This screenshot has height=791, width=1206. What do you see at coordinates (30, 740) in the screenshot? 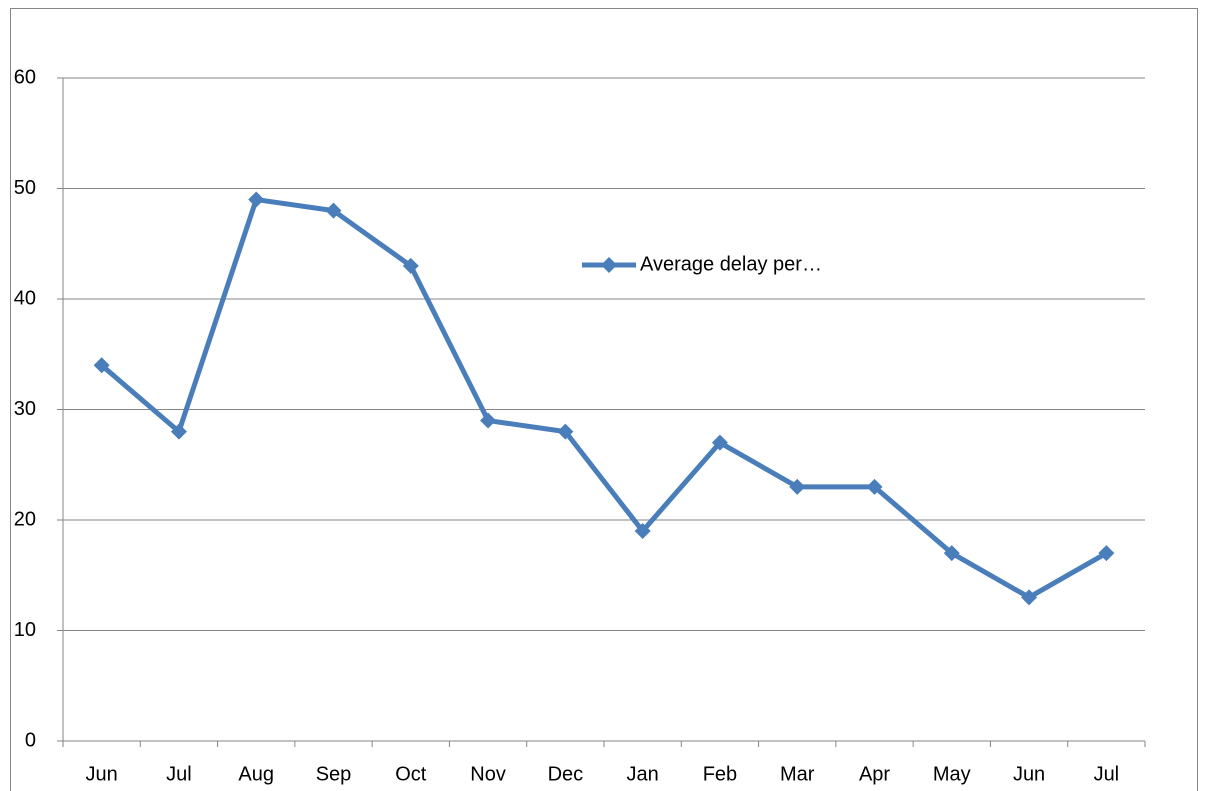
I see `y-tick-label: 0` at bounding box center [30, 740].